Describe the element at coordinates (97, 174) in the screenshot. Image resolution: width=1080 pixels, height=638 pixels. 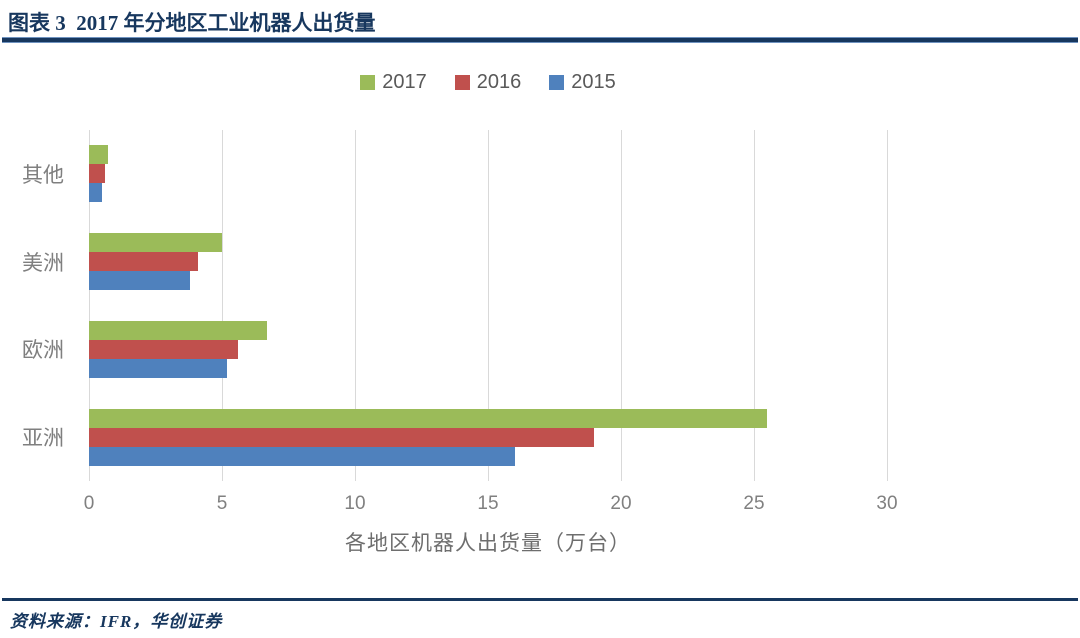
I see `bar-2016-其他` at that location.